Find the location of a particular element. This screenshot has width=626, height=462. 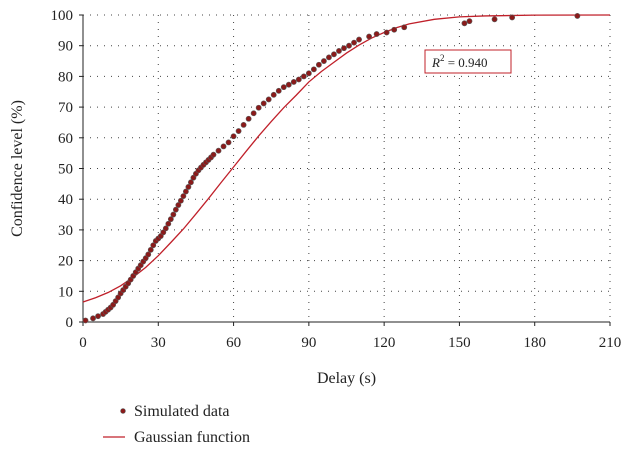

x-tick-label: 90 is located at coordinates (308, 343).